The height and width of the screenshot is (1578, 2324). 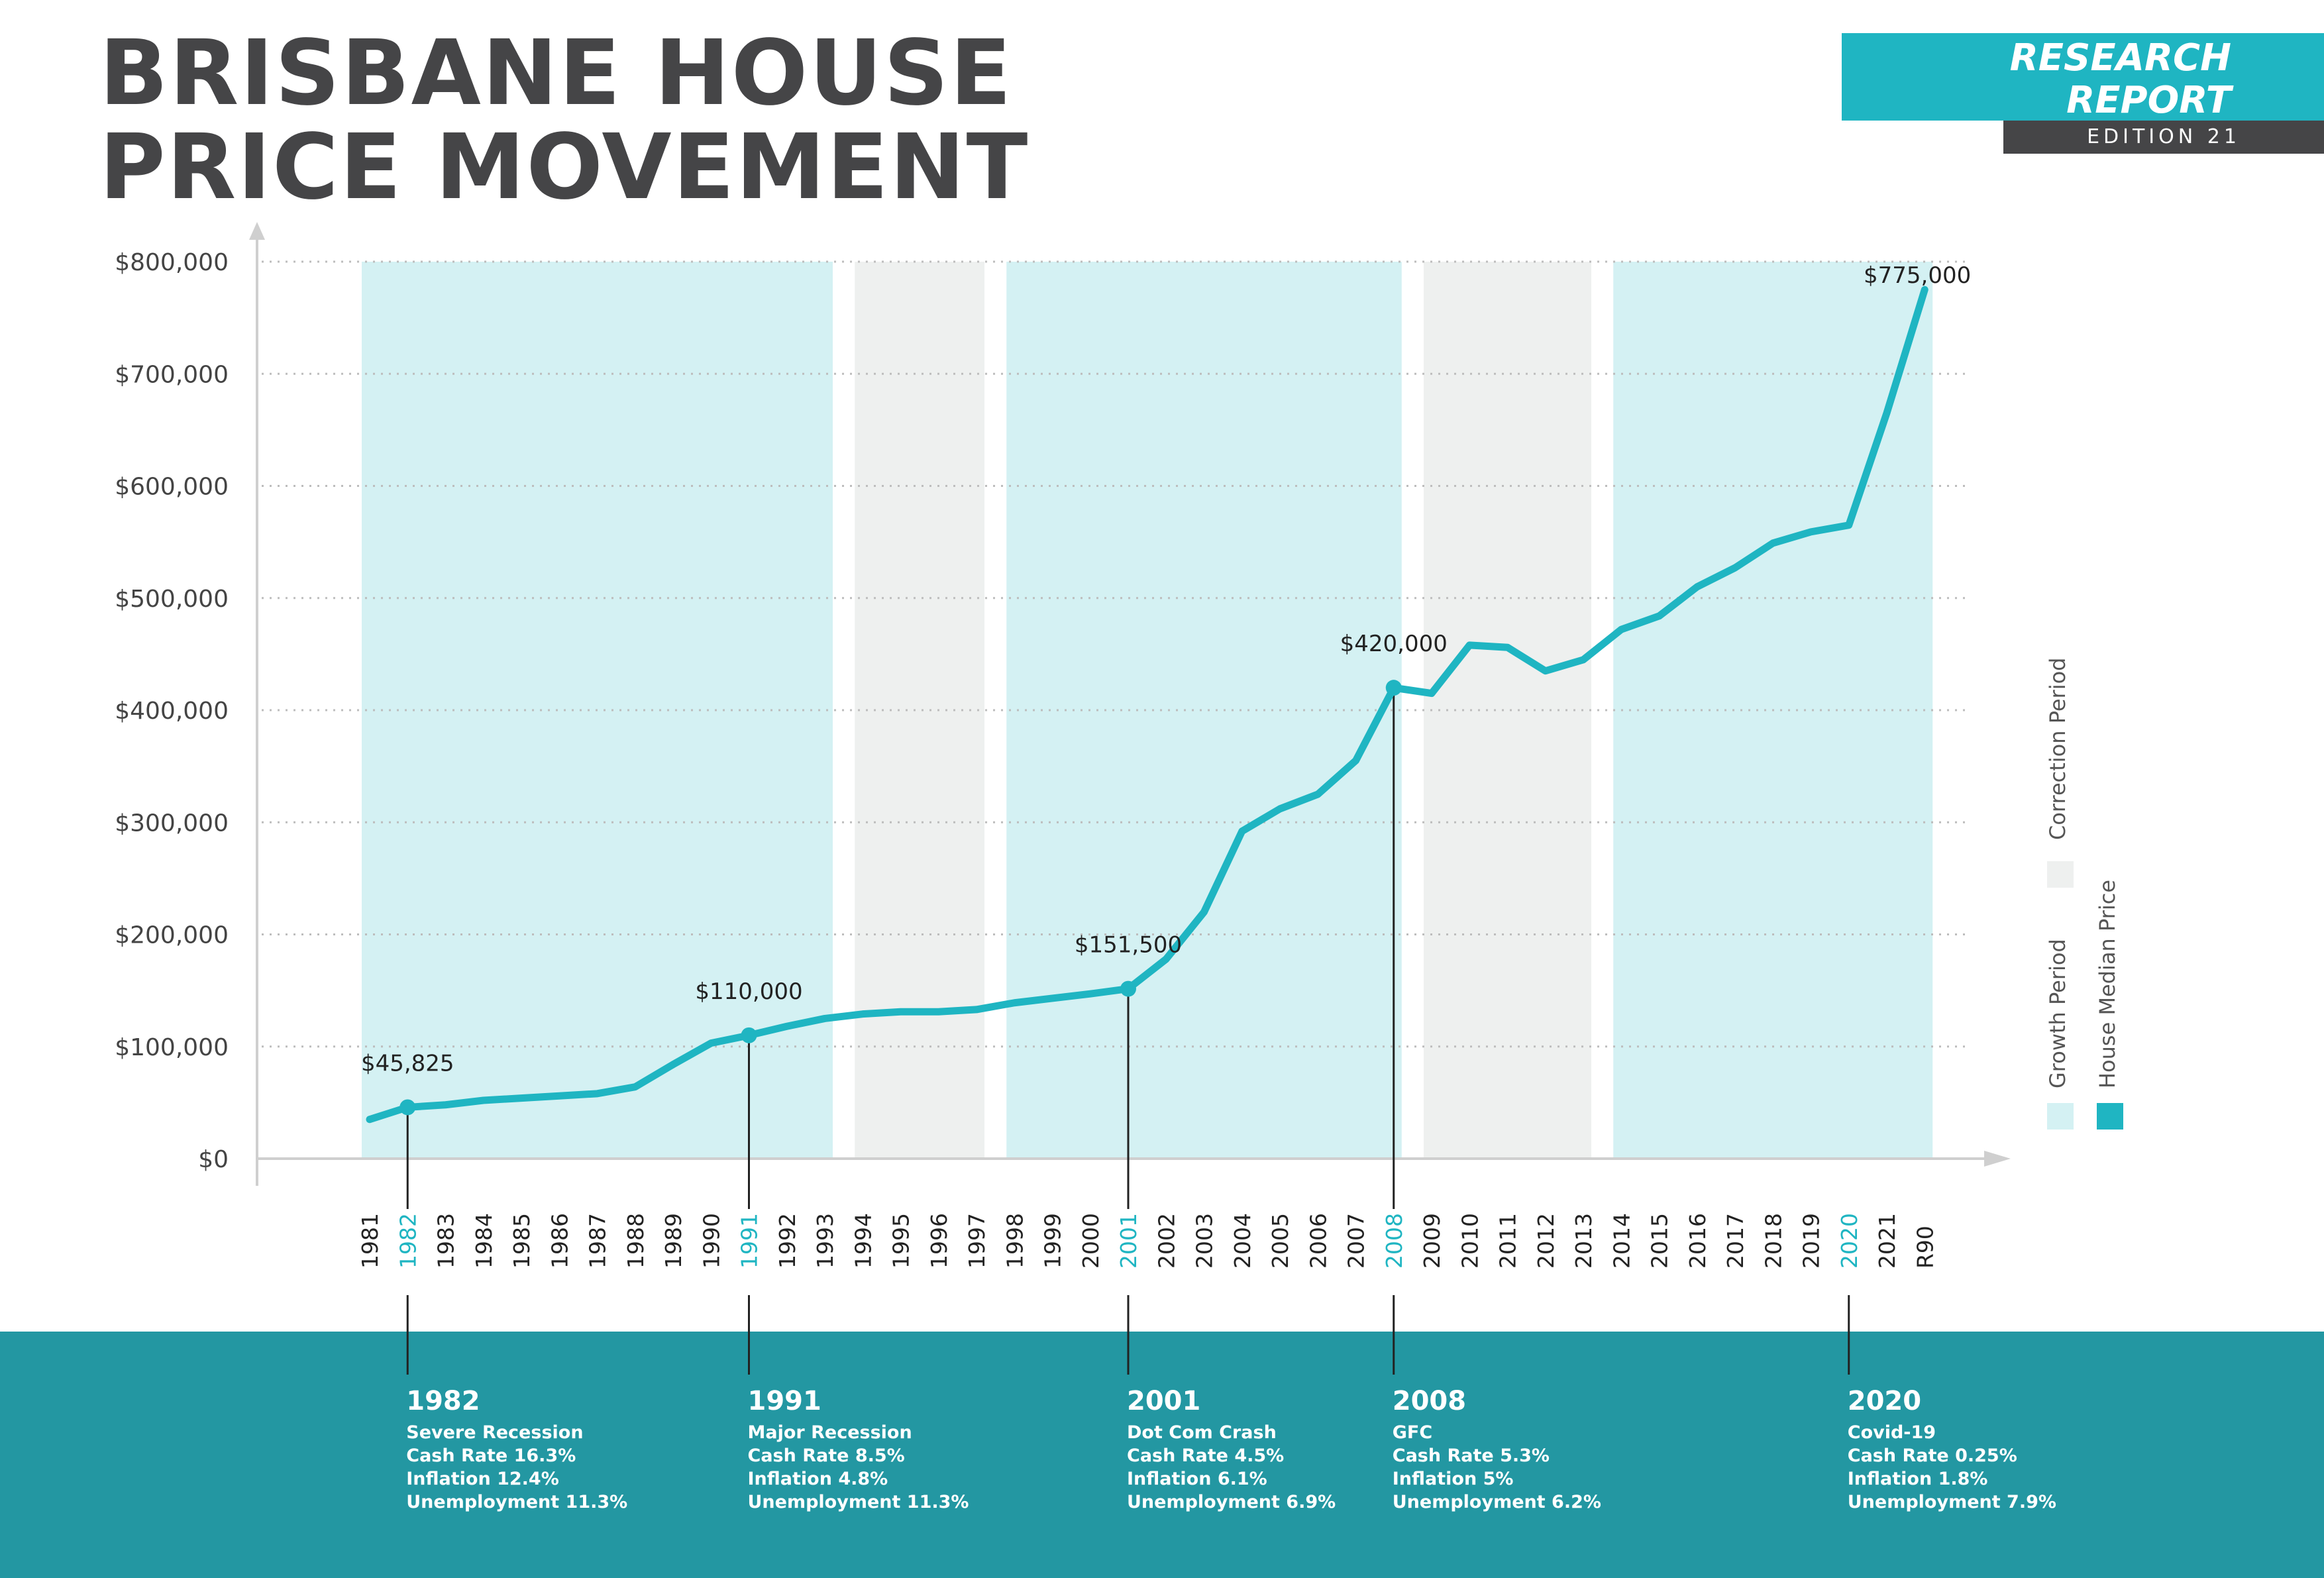 What do you see at coordinates (784, 1401) in the screenshot?
I see `event-year: 1991` at bounding box center [784, 1401].